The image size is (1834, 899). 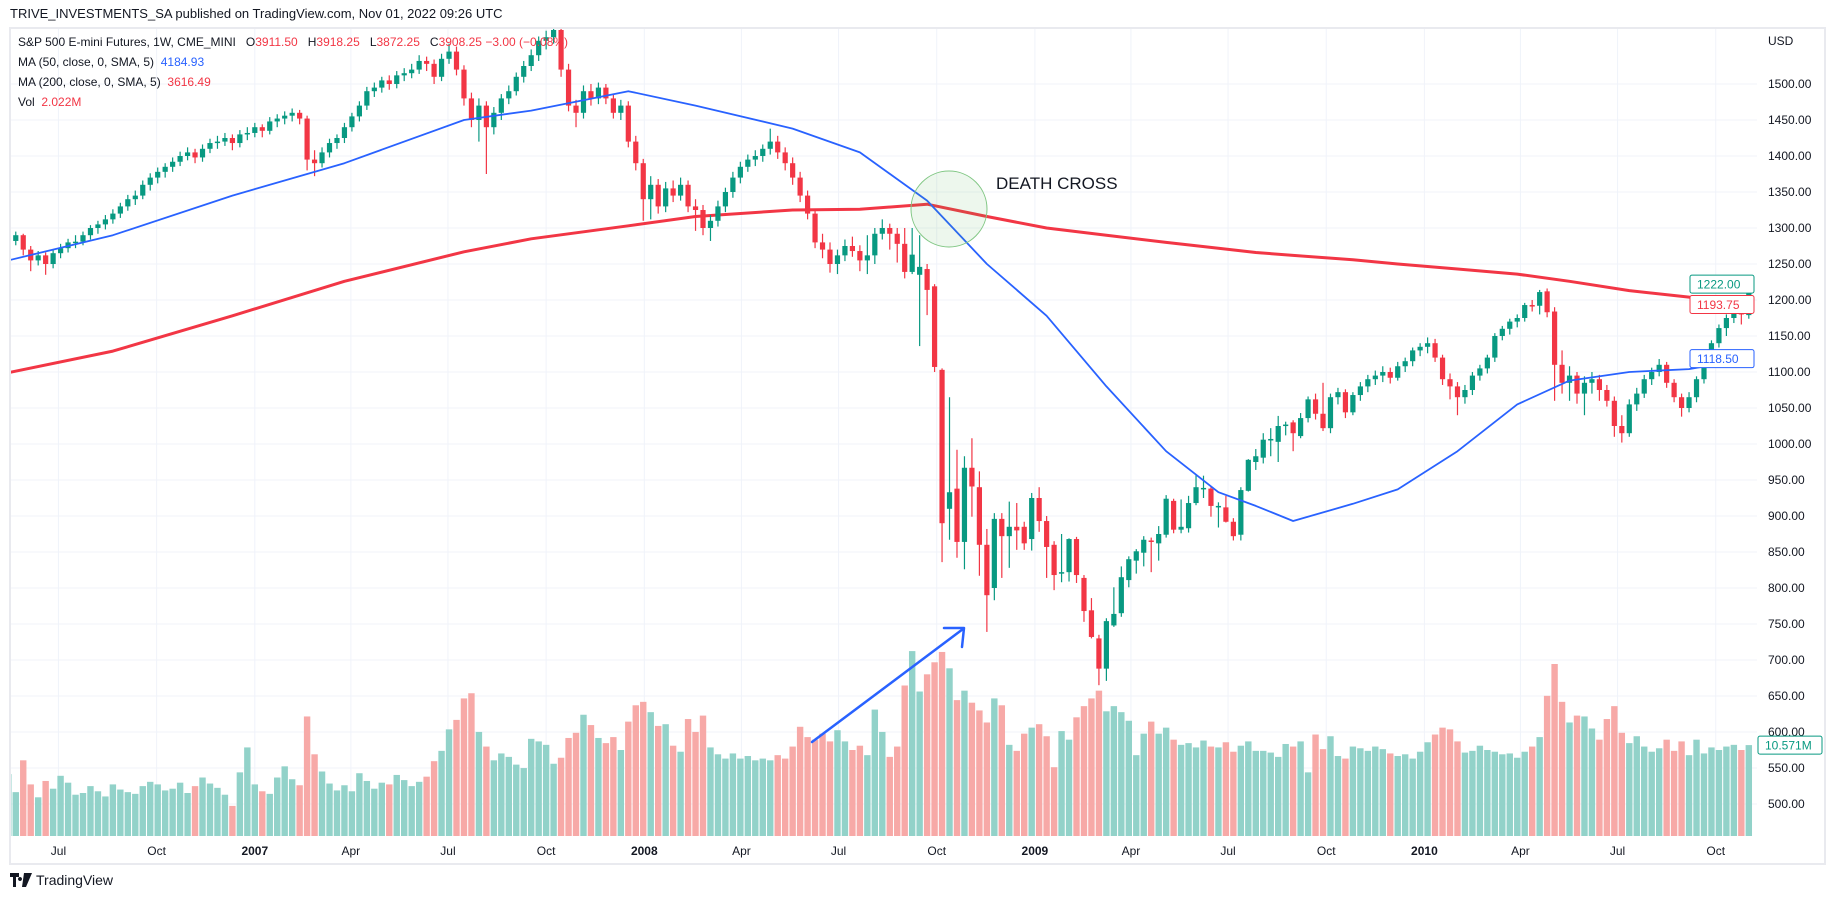 I want to click on arrow-line, so click(x=887, y=685).